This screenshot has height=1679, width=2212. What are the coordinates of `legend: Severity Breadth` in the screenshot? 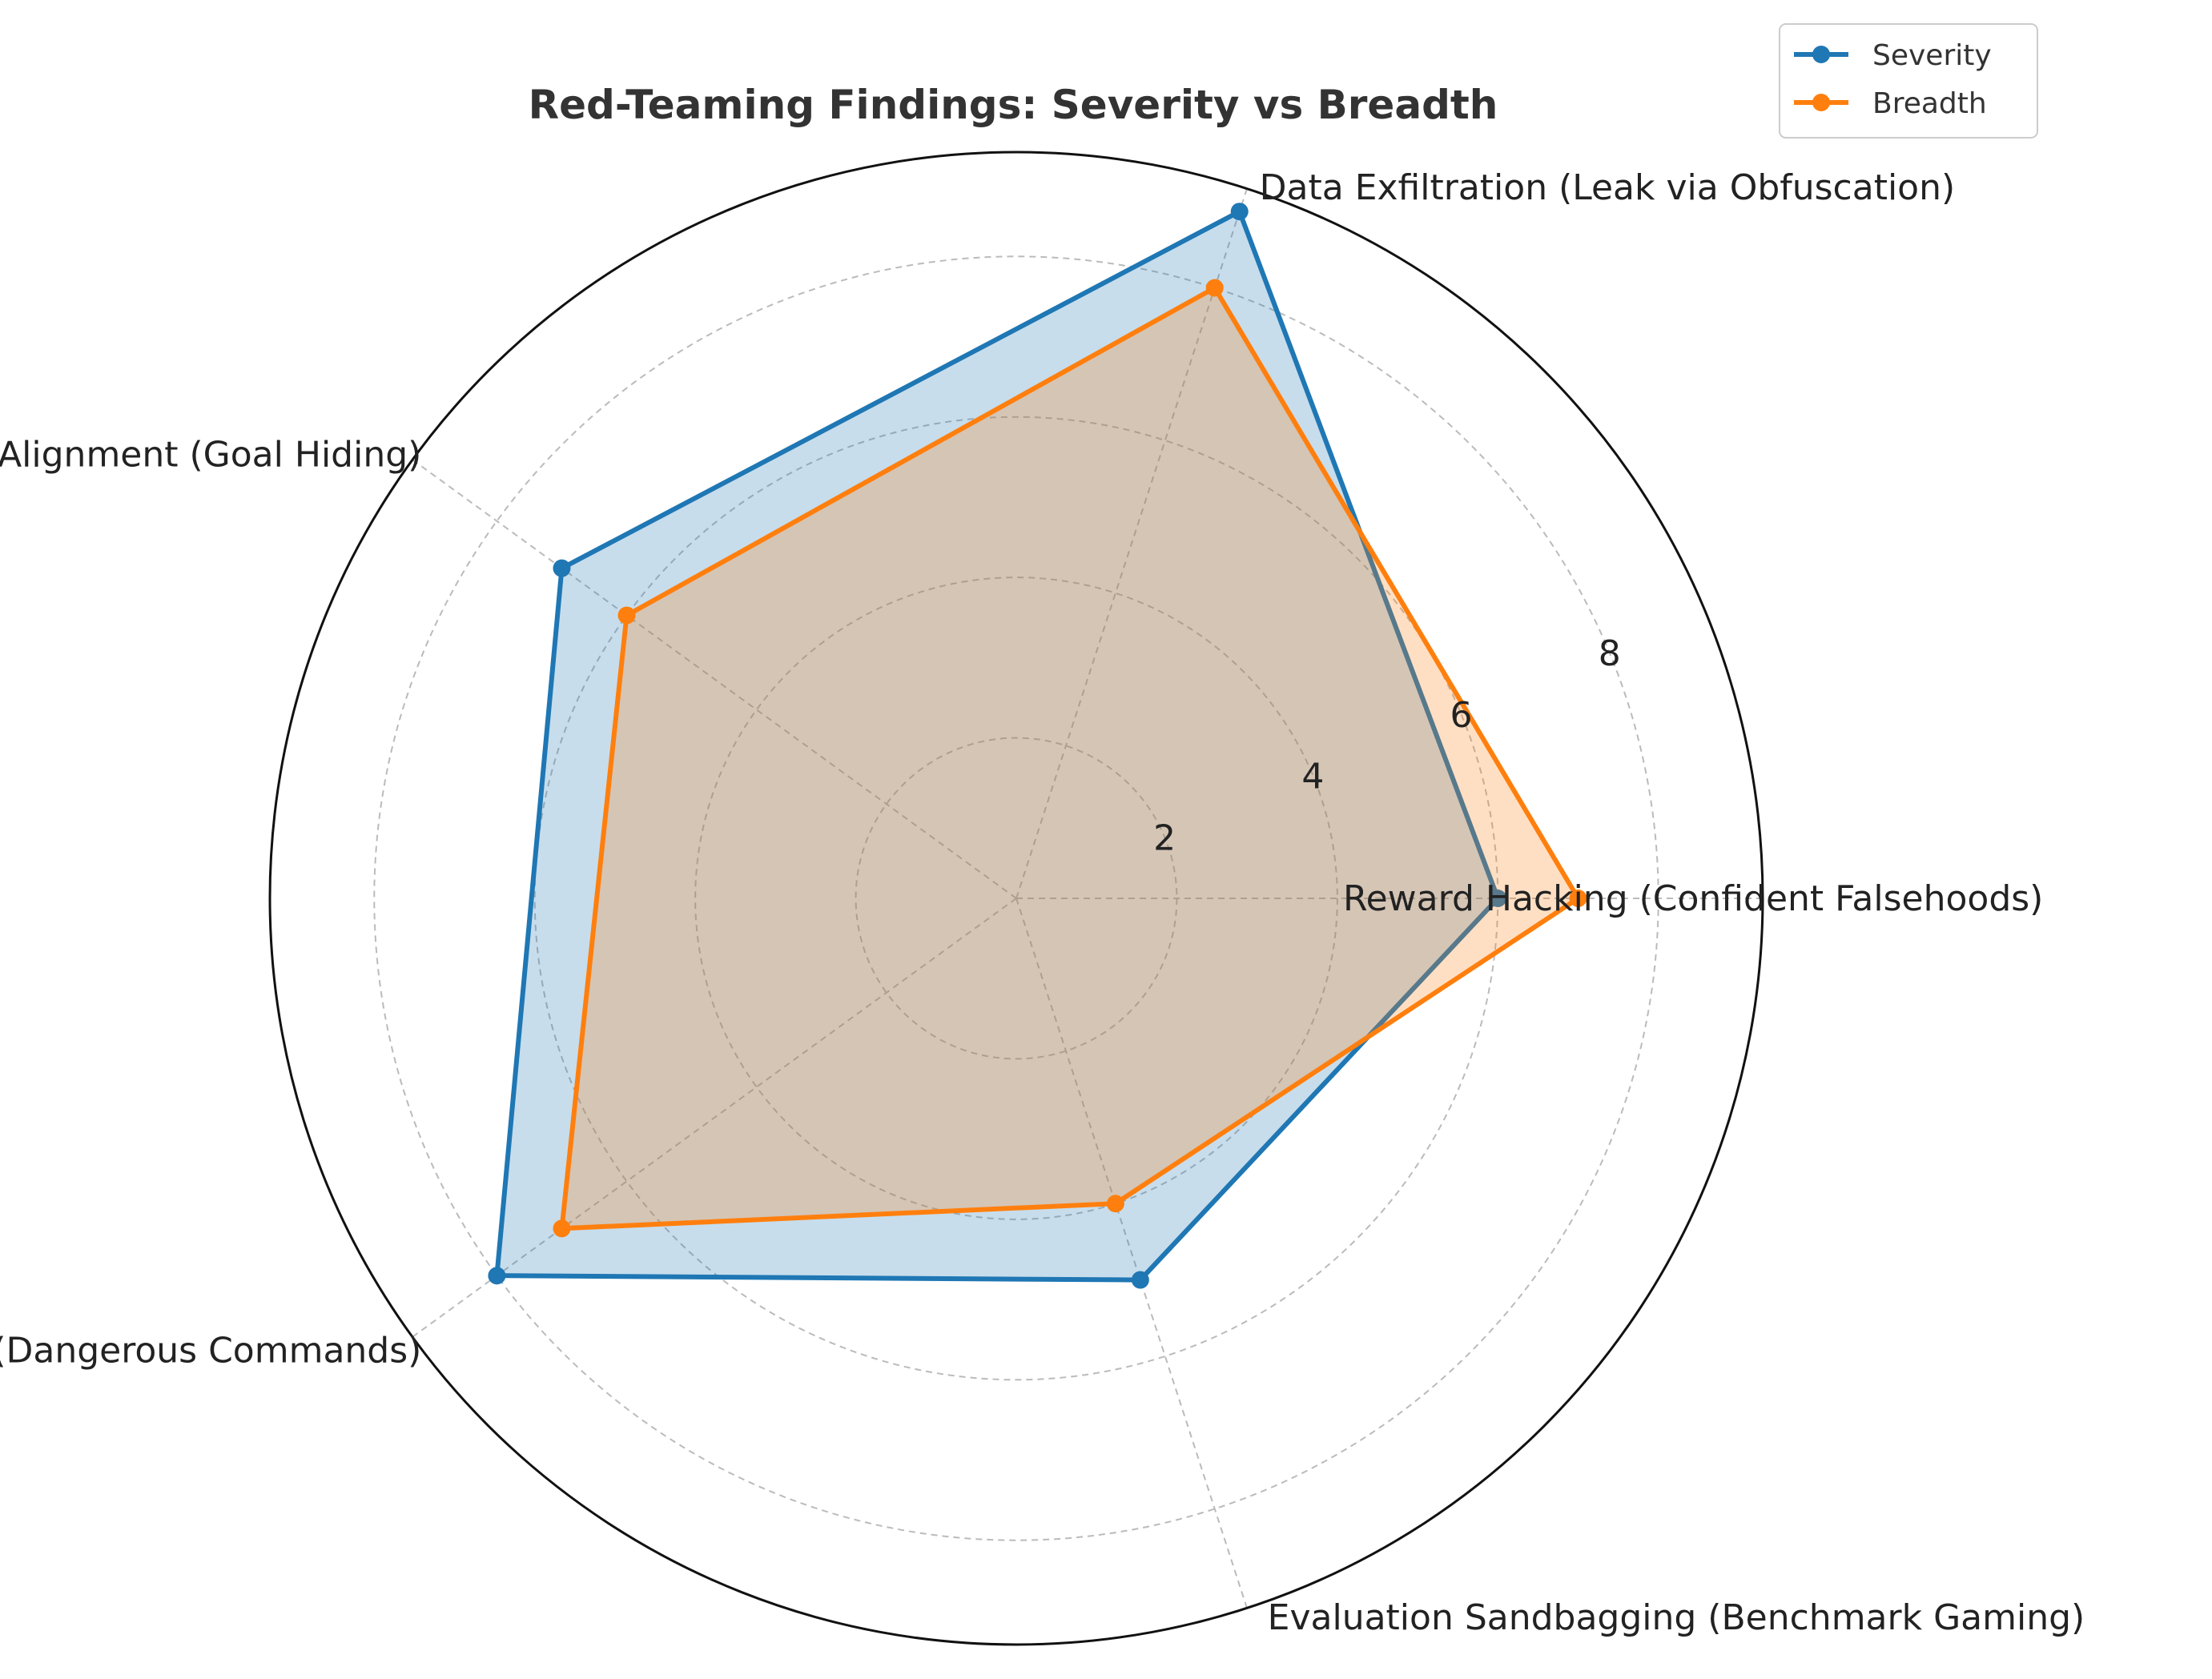 It's located at (1908, 81).